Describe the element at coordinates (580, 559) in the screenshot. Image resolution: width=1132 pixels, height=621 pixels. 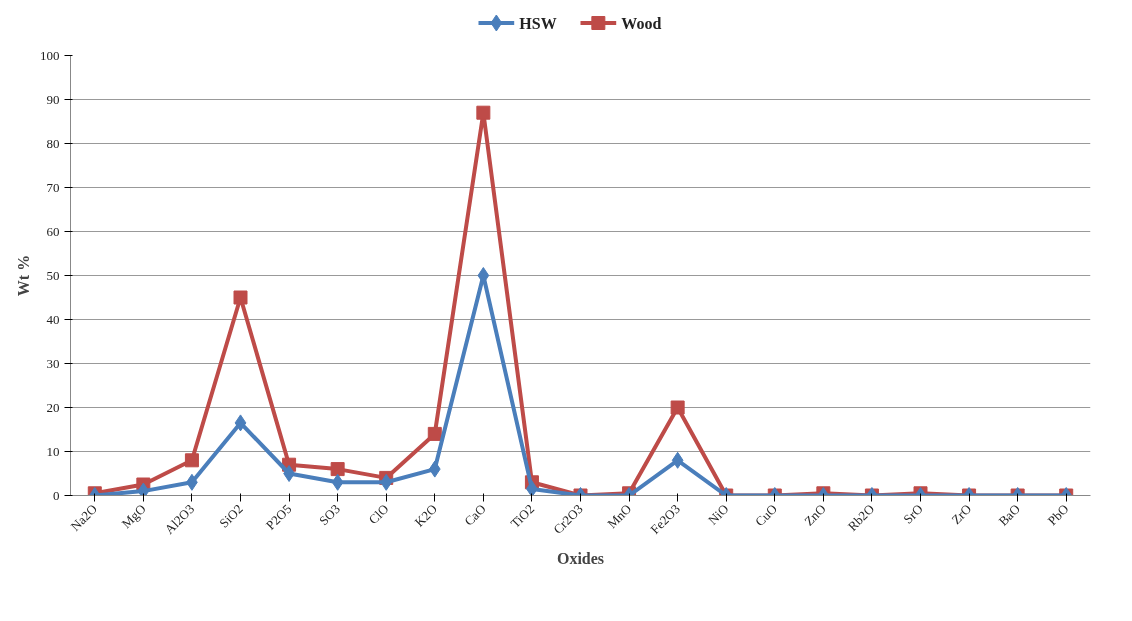
I see `x-axis-title: Oxides` at that location.